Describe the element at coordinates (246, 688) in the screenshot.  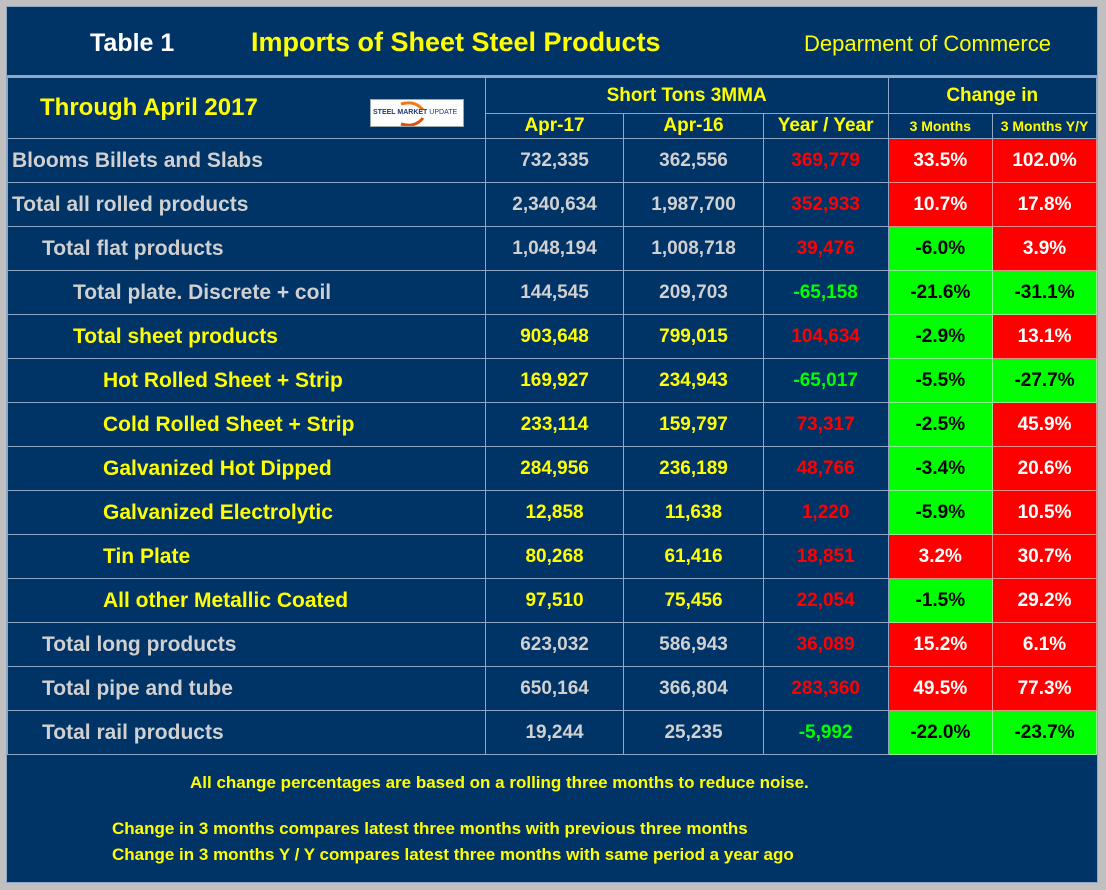
I see `row-label: Total pipe and tube` at that location.